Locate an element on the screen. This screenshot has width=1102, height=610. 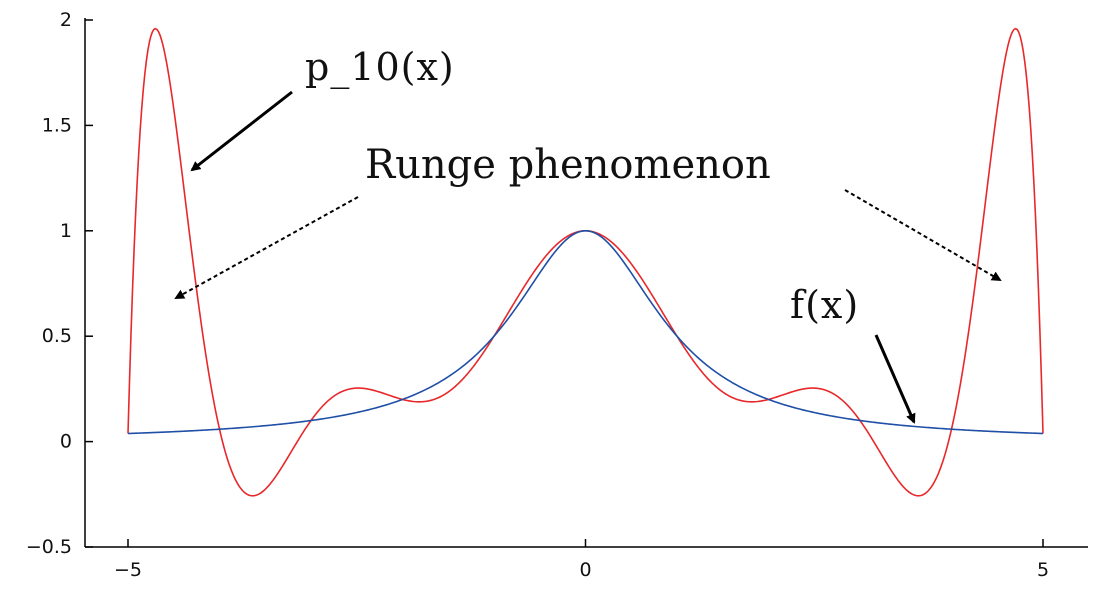
annotation-runge: Runge phenomenon is located at coordinates (568, 165).